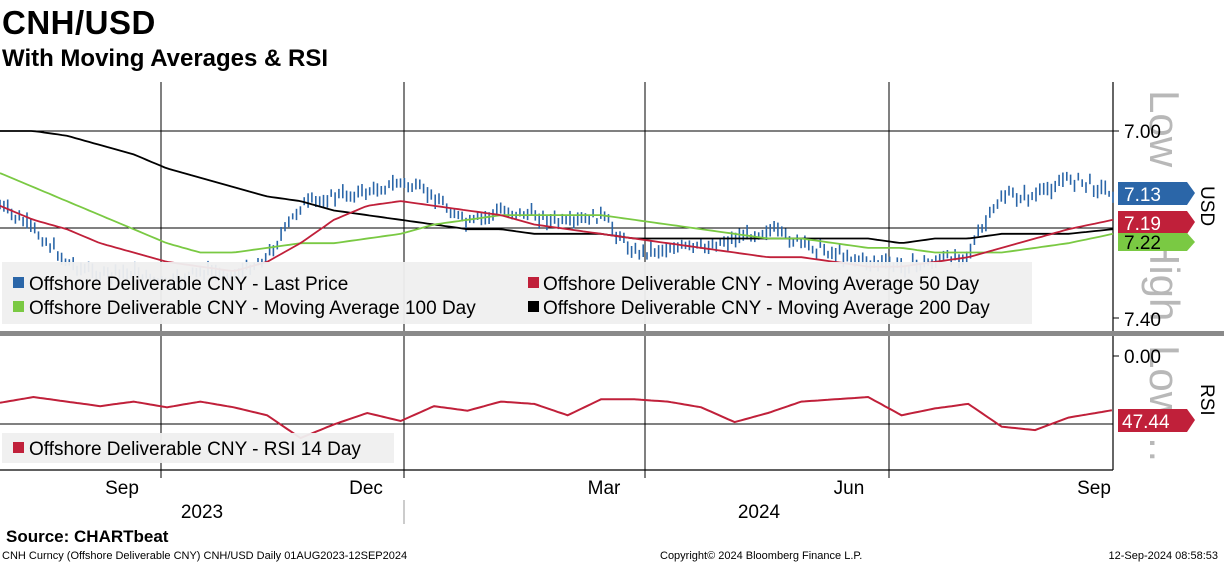  I want to click on year-2023: 2023, so click(202, 512).